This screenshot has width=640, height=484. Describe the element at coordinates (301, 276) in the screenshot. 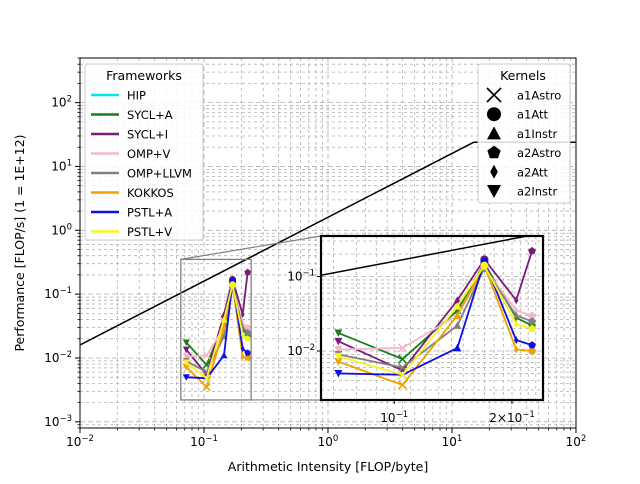

I see `inset-y-tick-label: 10⁻¹` at that location.